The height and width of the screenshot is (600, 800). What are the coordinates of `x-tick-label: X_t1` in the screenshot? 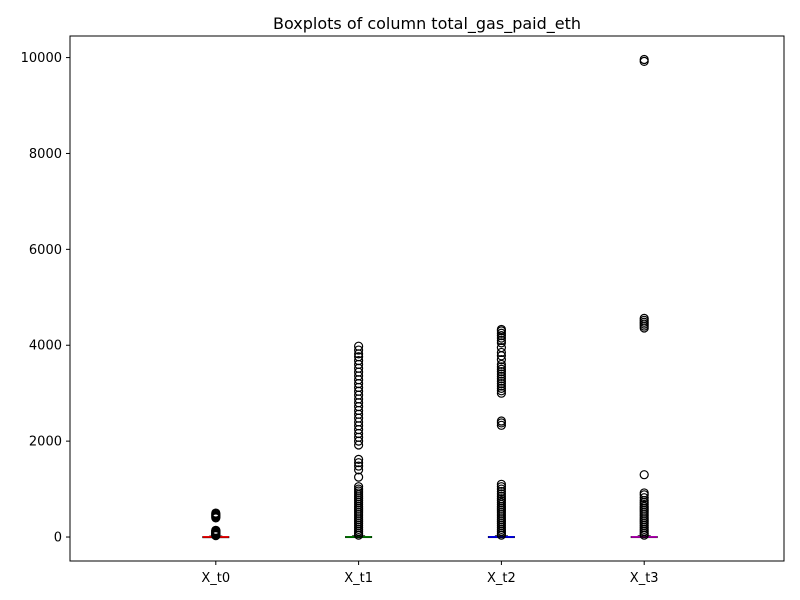 It's located at (358, 578).